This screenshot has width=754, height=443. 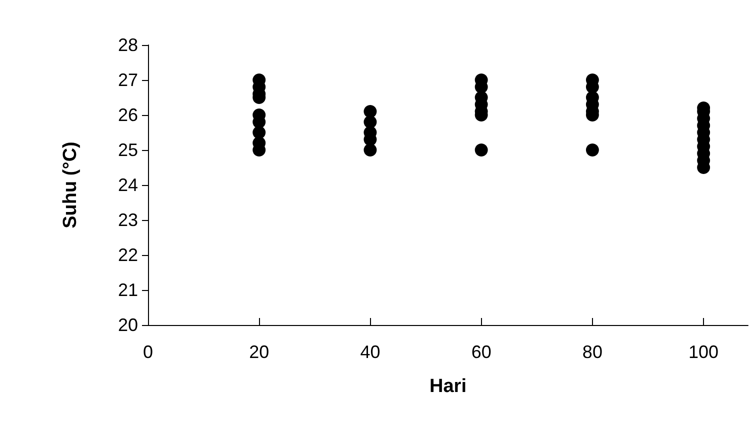 I want to click on x-tick-label: 80, so click(x=592, y=352).